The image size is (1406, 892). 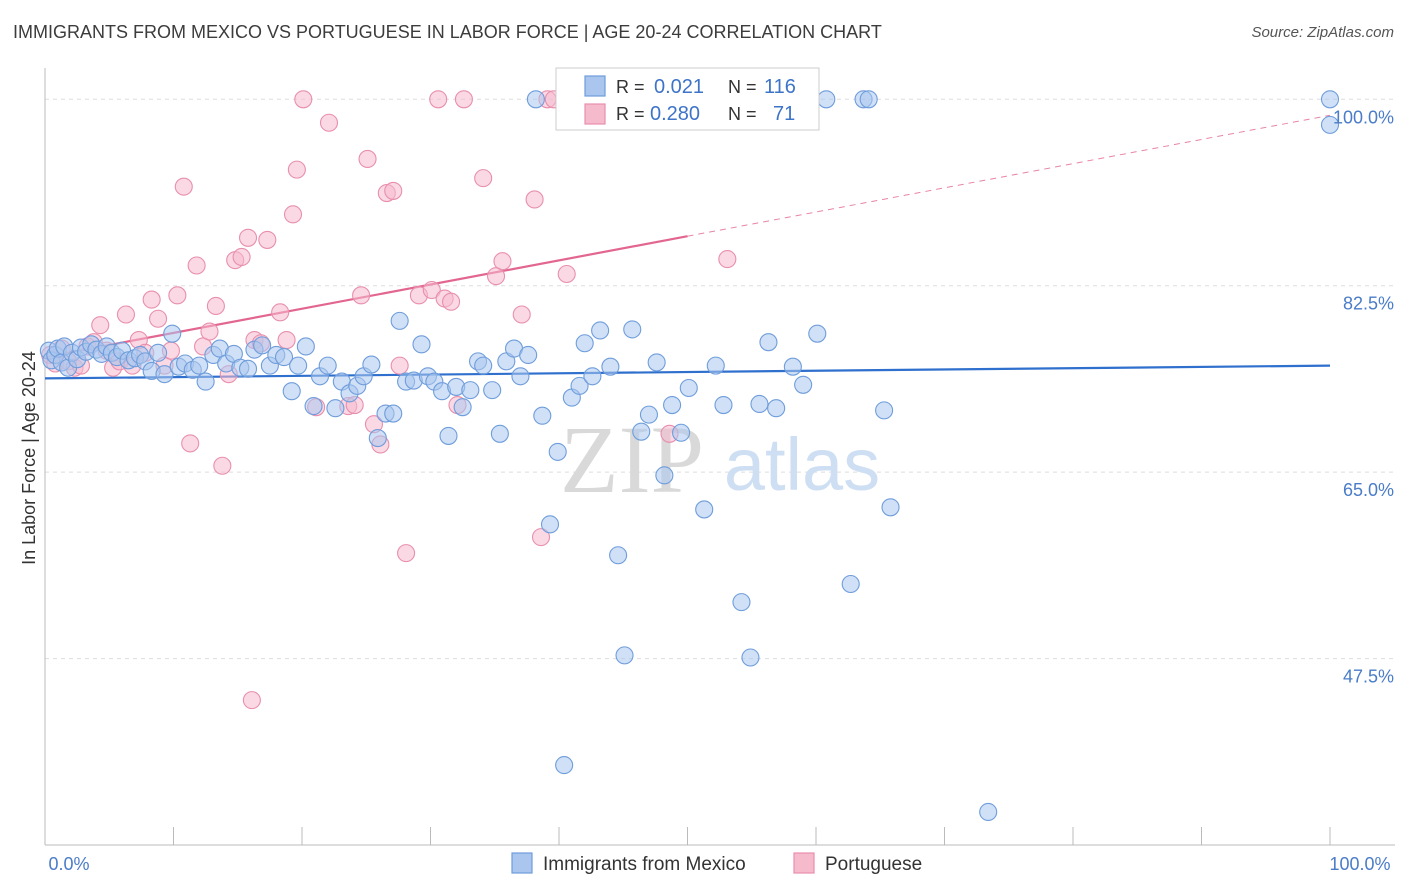 I want to click on y-tick-label-2: 82.5%, so click(x=1368, y=304).